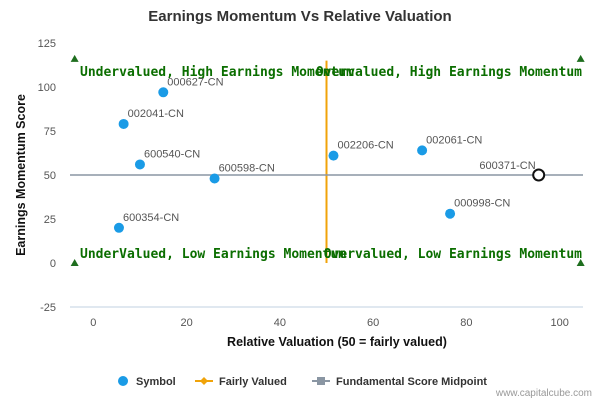 The width and height of the screenshot is (600, 400). I want to click on y-axis-ticks: -25 0 25 50 75 100 125, so click(47, 176).